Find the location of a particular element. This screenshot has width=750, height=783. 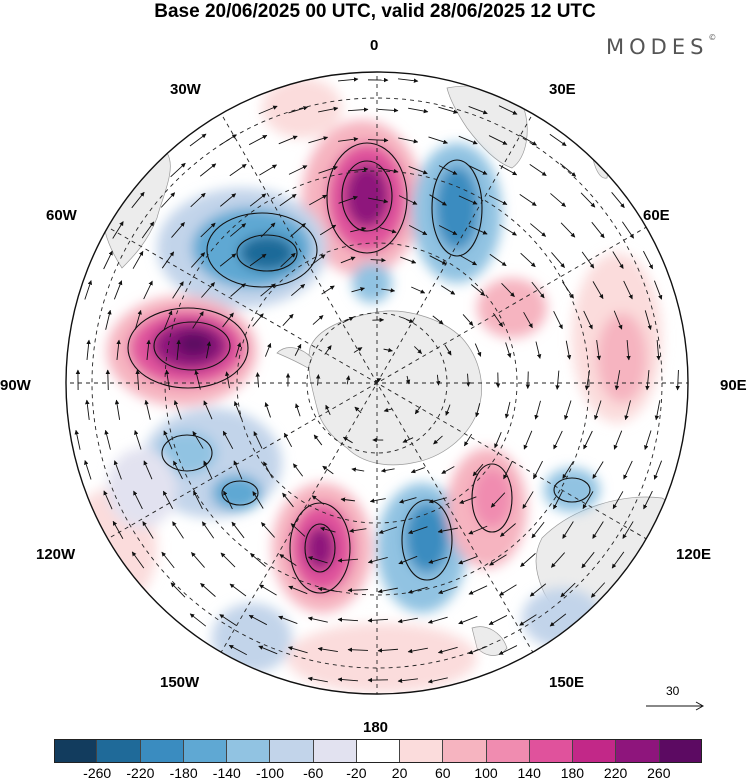

lon-label-60w: 60W is located at coordinates (61, 215).